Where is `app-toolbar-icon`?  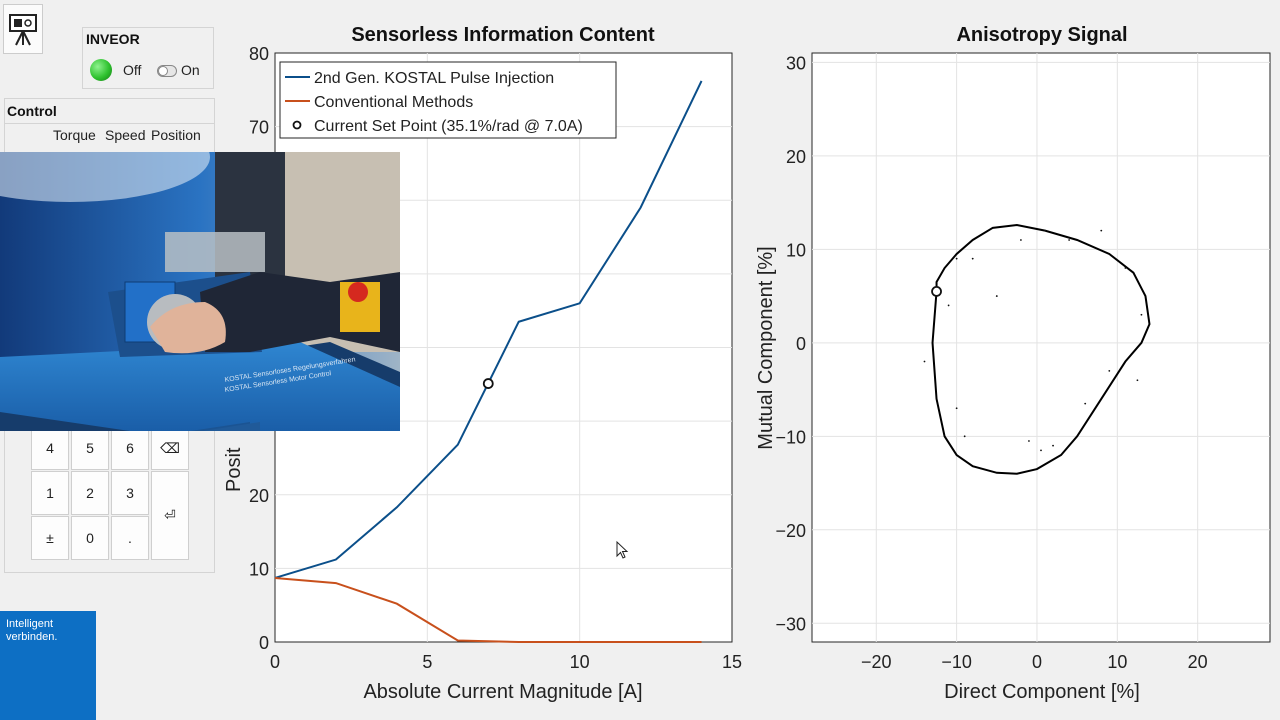
app-toolbar-icon is located at coordinates (23, 29).